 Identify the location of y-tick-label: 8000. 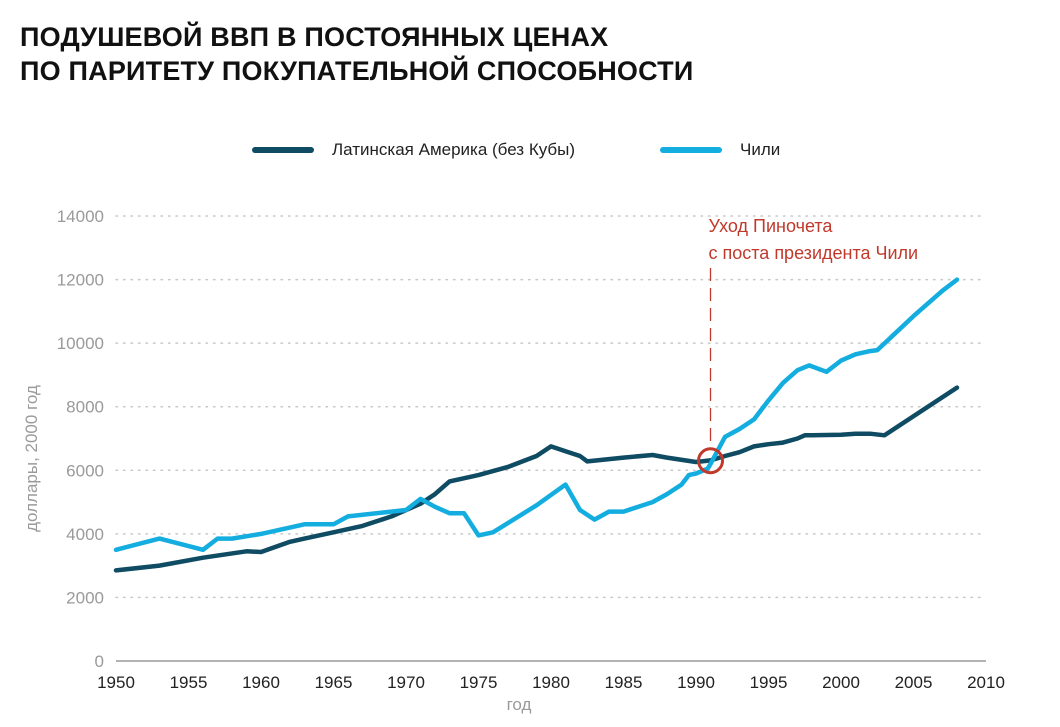
(85, 407).